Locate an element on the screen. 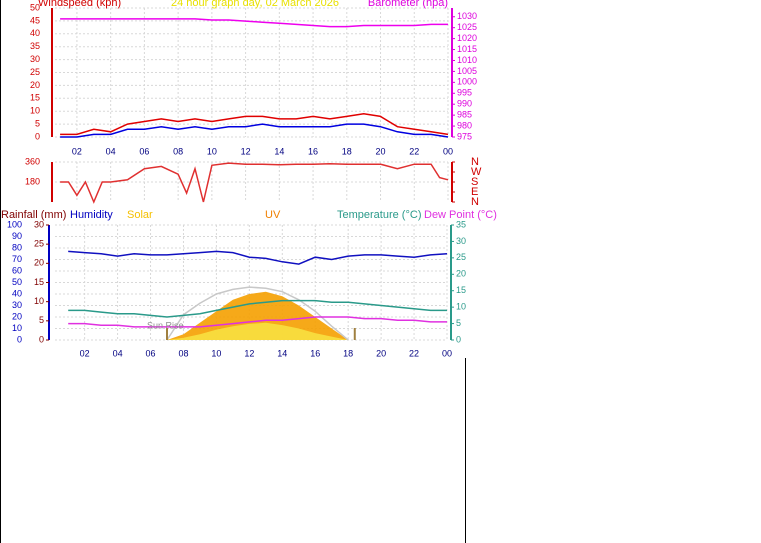 The width and height of the screenshot is (761, 543). y2-tick-label: 1020 is located at coordinates (467, 38).